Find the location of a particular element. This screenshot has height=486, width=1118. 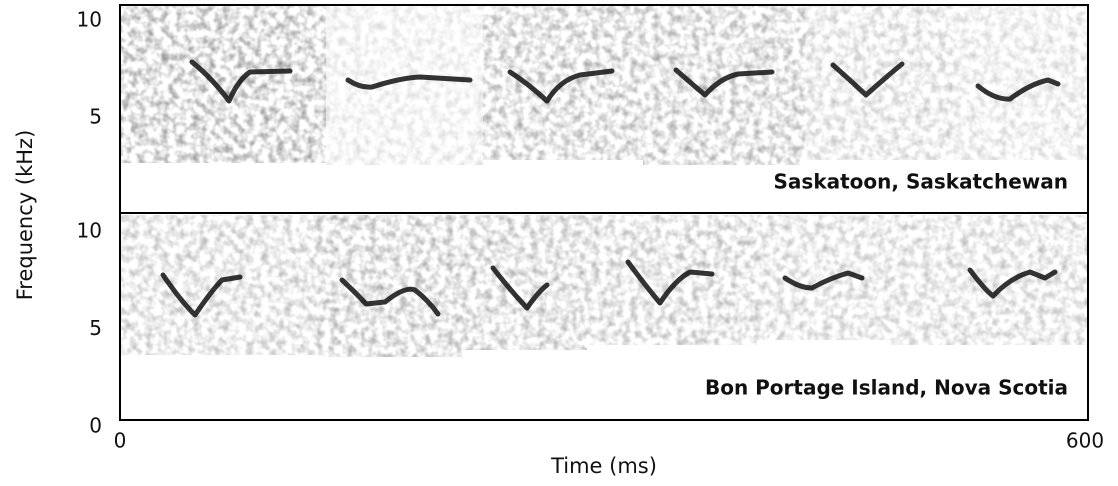

panel-label: Bon Portage Island, Nova Scotia is located at coordinates (886, 388).